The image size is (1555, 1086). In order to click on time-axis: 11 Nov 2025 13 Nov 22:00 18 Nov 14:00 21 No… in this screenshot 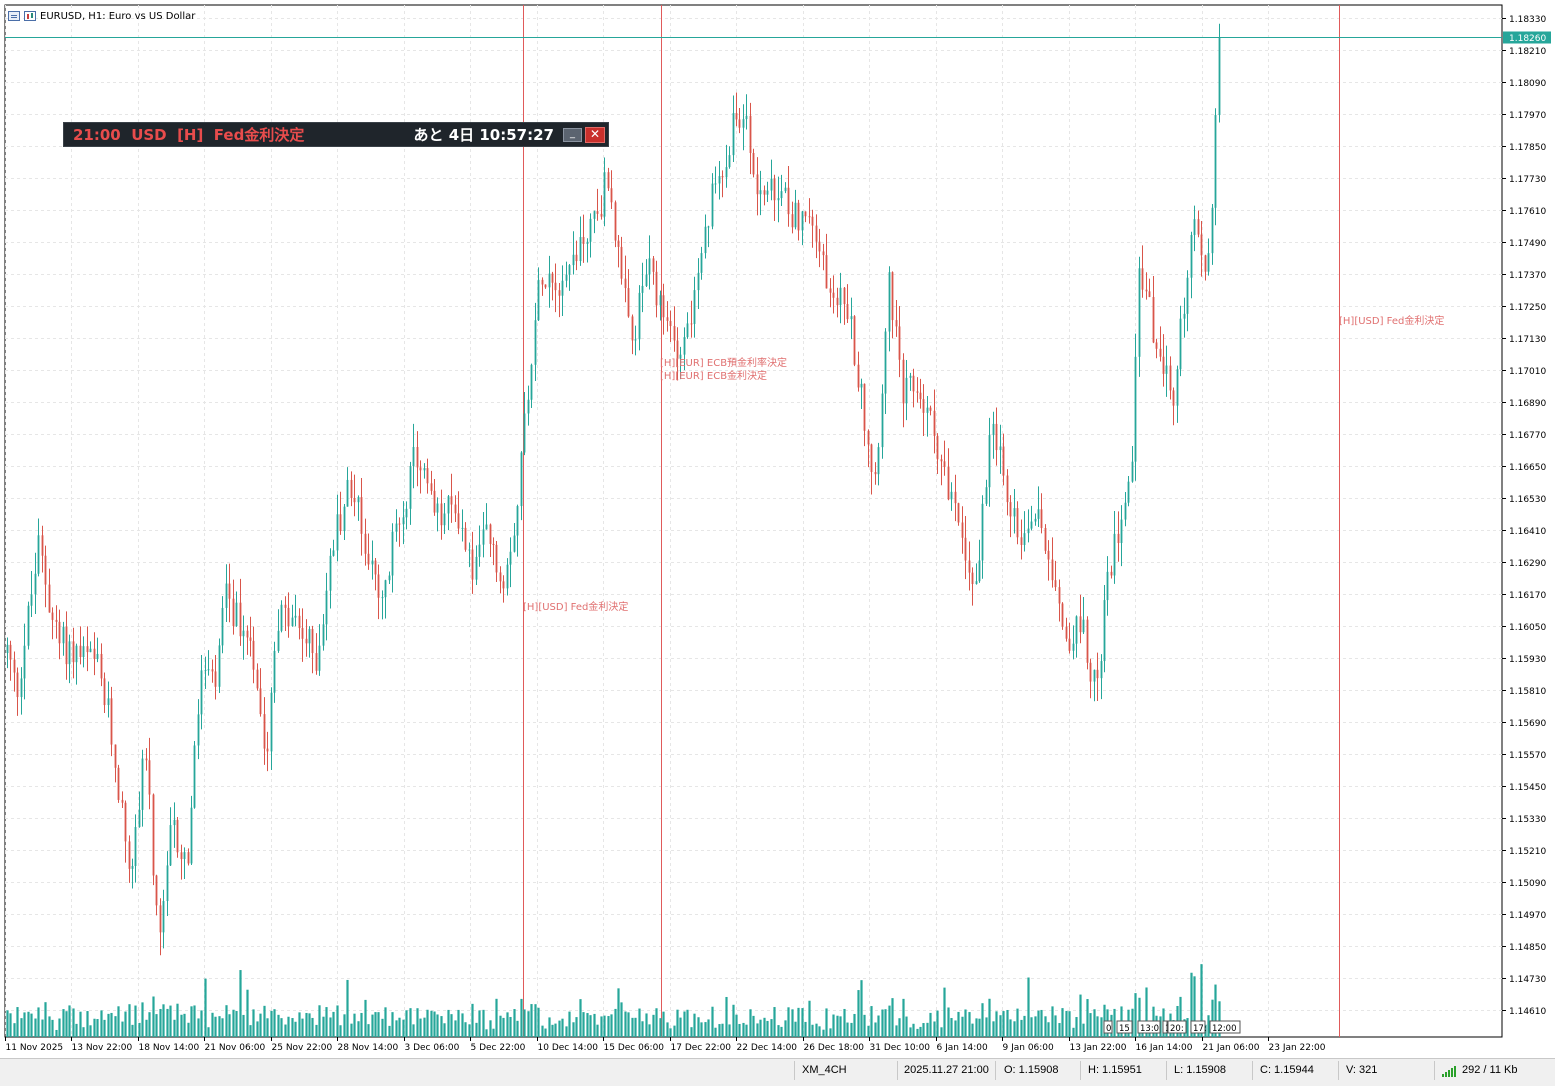, I will do `click(665, 1045)`.